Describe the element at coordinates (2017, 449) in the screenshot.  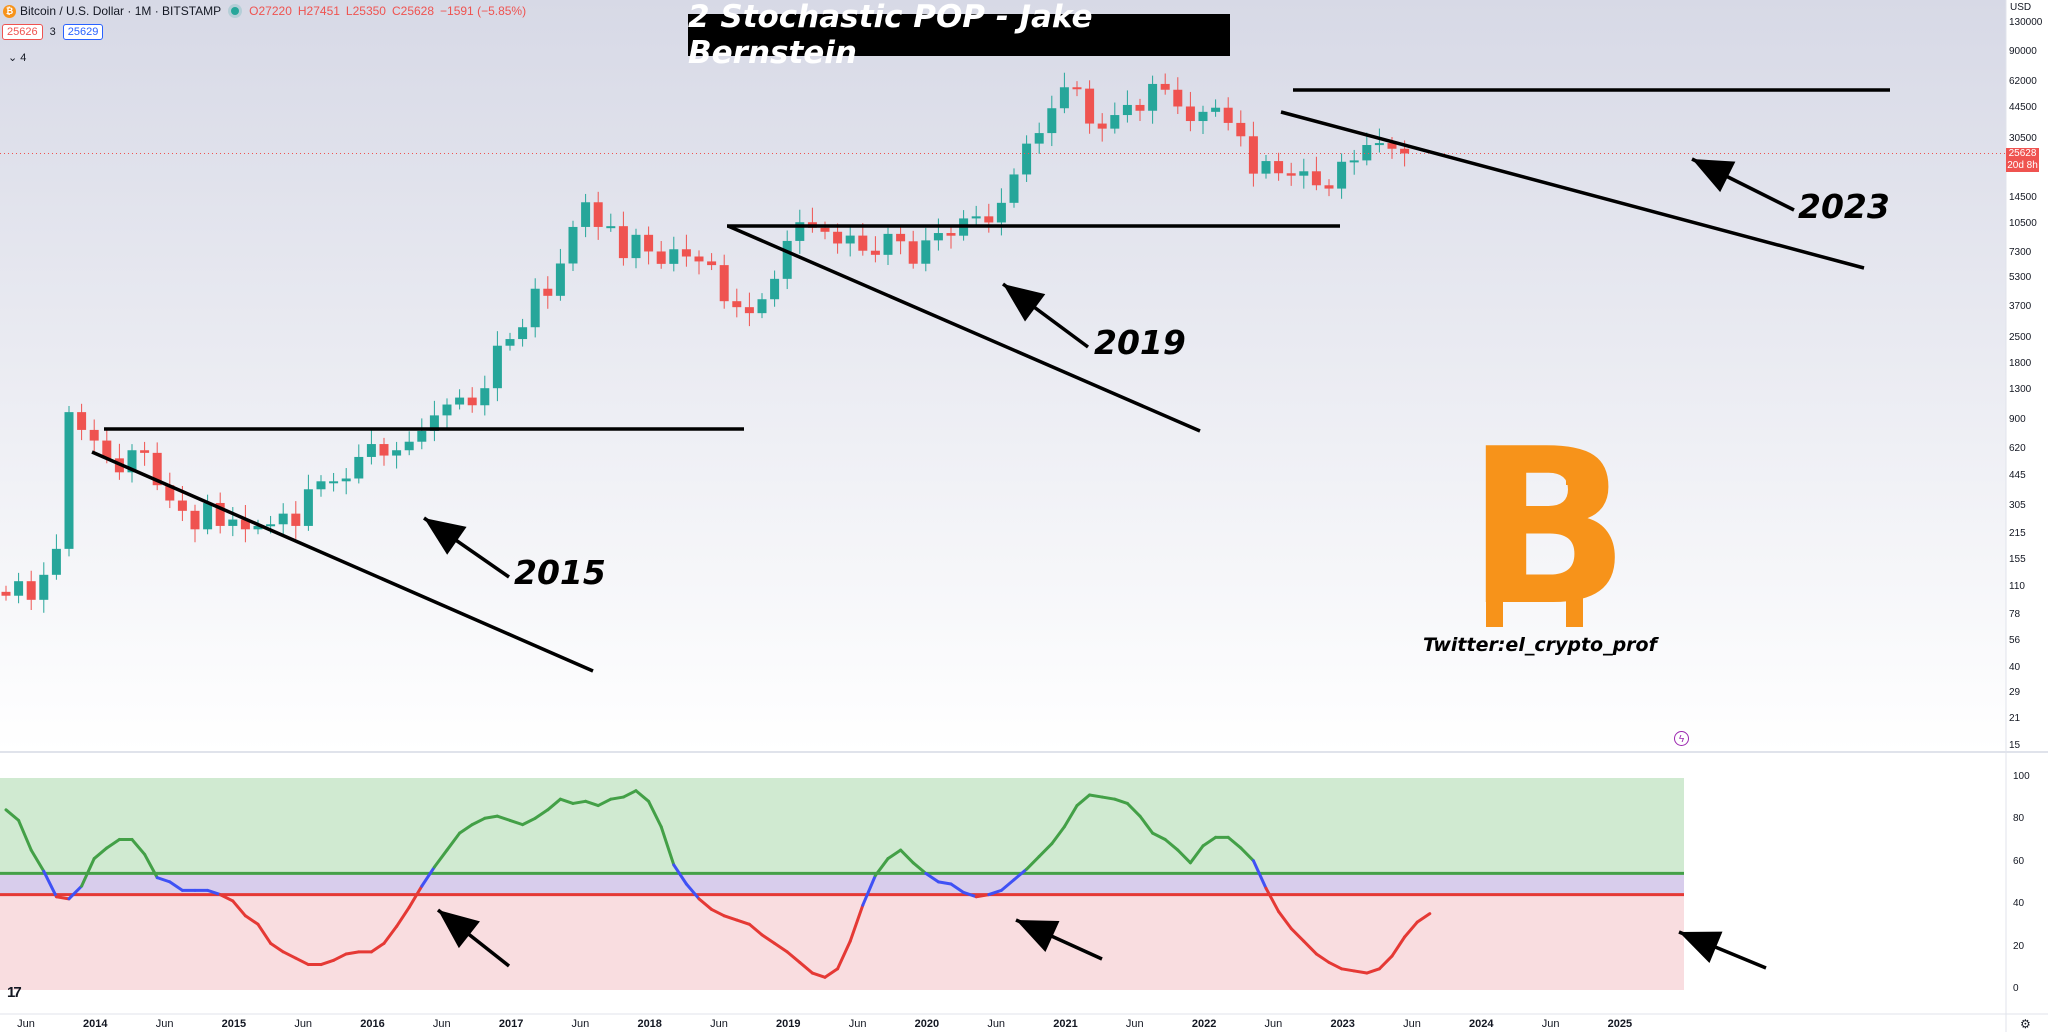
I see `price-tick-label: 620` at that location.